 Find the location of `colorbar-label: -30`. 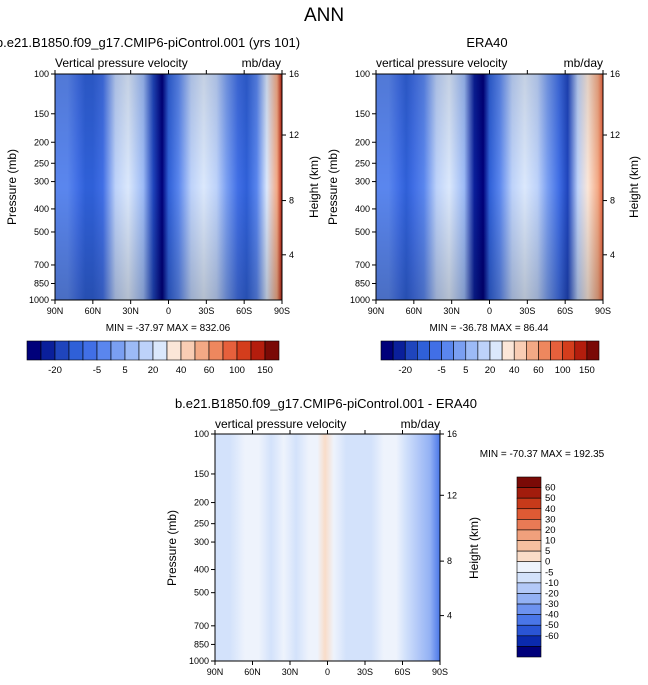

colorbar-label: -30 is located at coordinates (552, 604).